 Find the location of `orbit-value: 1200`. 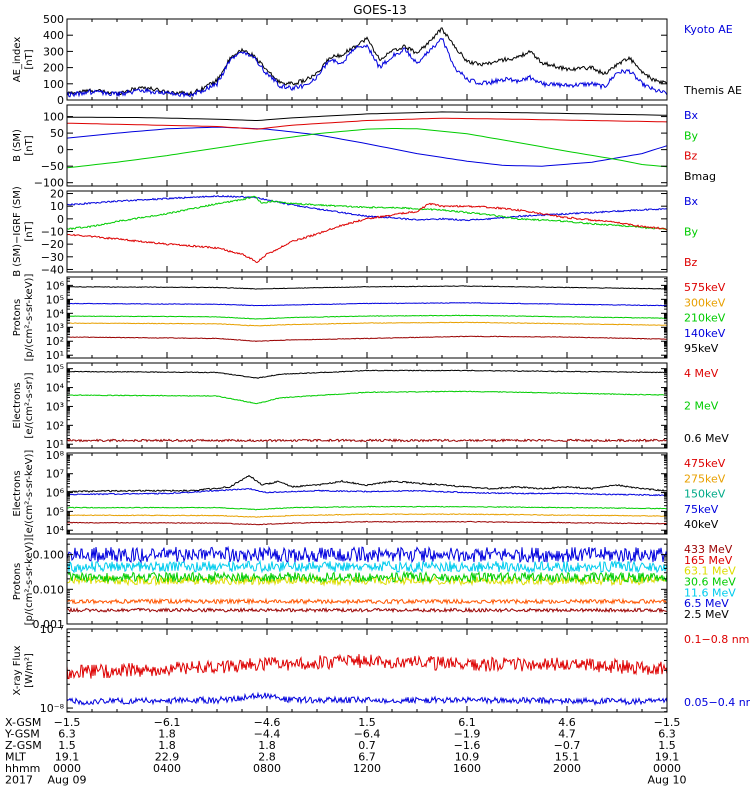

orbit-value: 1200 is located at coordinates (367, 768).